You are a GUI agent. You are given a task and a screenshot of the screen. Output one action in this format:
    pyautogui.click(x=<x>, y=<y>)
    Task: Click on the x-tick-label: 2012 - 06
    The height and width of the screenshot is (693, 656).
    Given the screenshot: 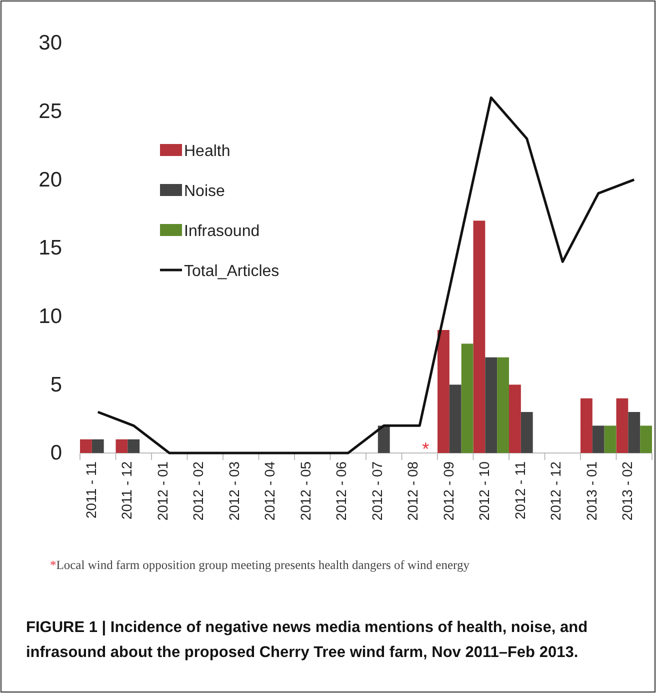 What is the action you would take?
    pyautogui.click(x=341, y=491)
    